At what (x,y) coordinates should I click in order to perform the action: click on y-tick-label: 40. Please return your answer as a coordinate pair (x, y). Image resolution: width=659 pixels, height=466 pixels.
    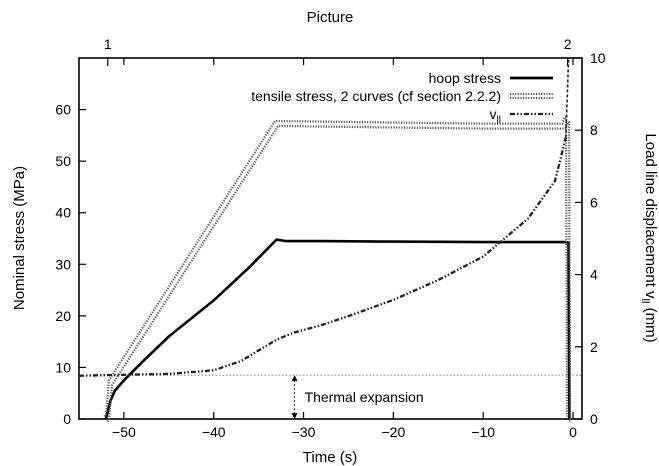
    Looking at the image, I should click on (63, 213).